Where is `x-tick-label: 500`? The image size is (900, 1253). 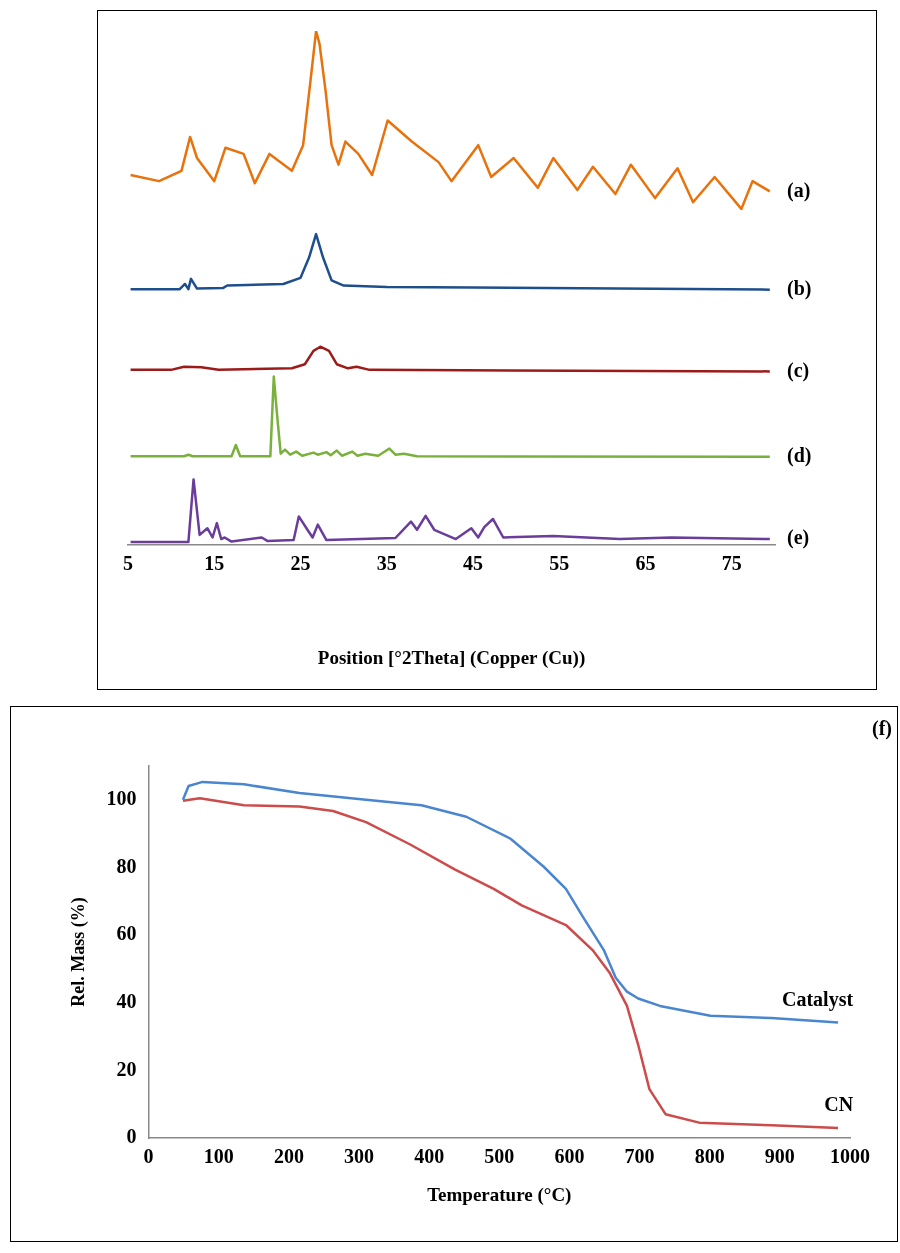
x-tick-label: 500 is located at coordinates (499, 1156).